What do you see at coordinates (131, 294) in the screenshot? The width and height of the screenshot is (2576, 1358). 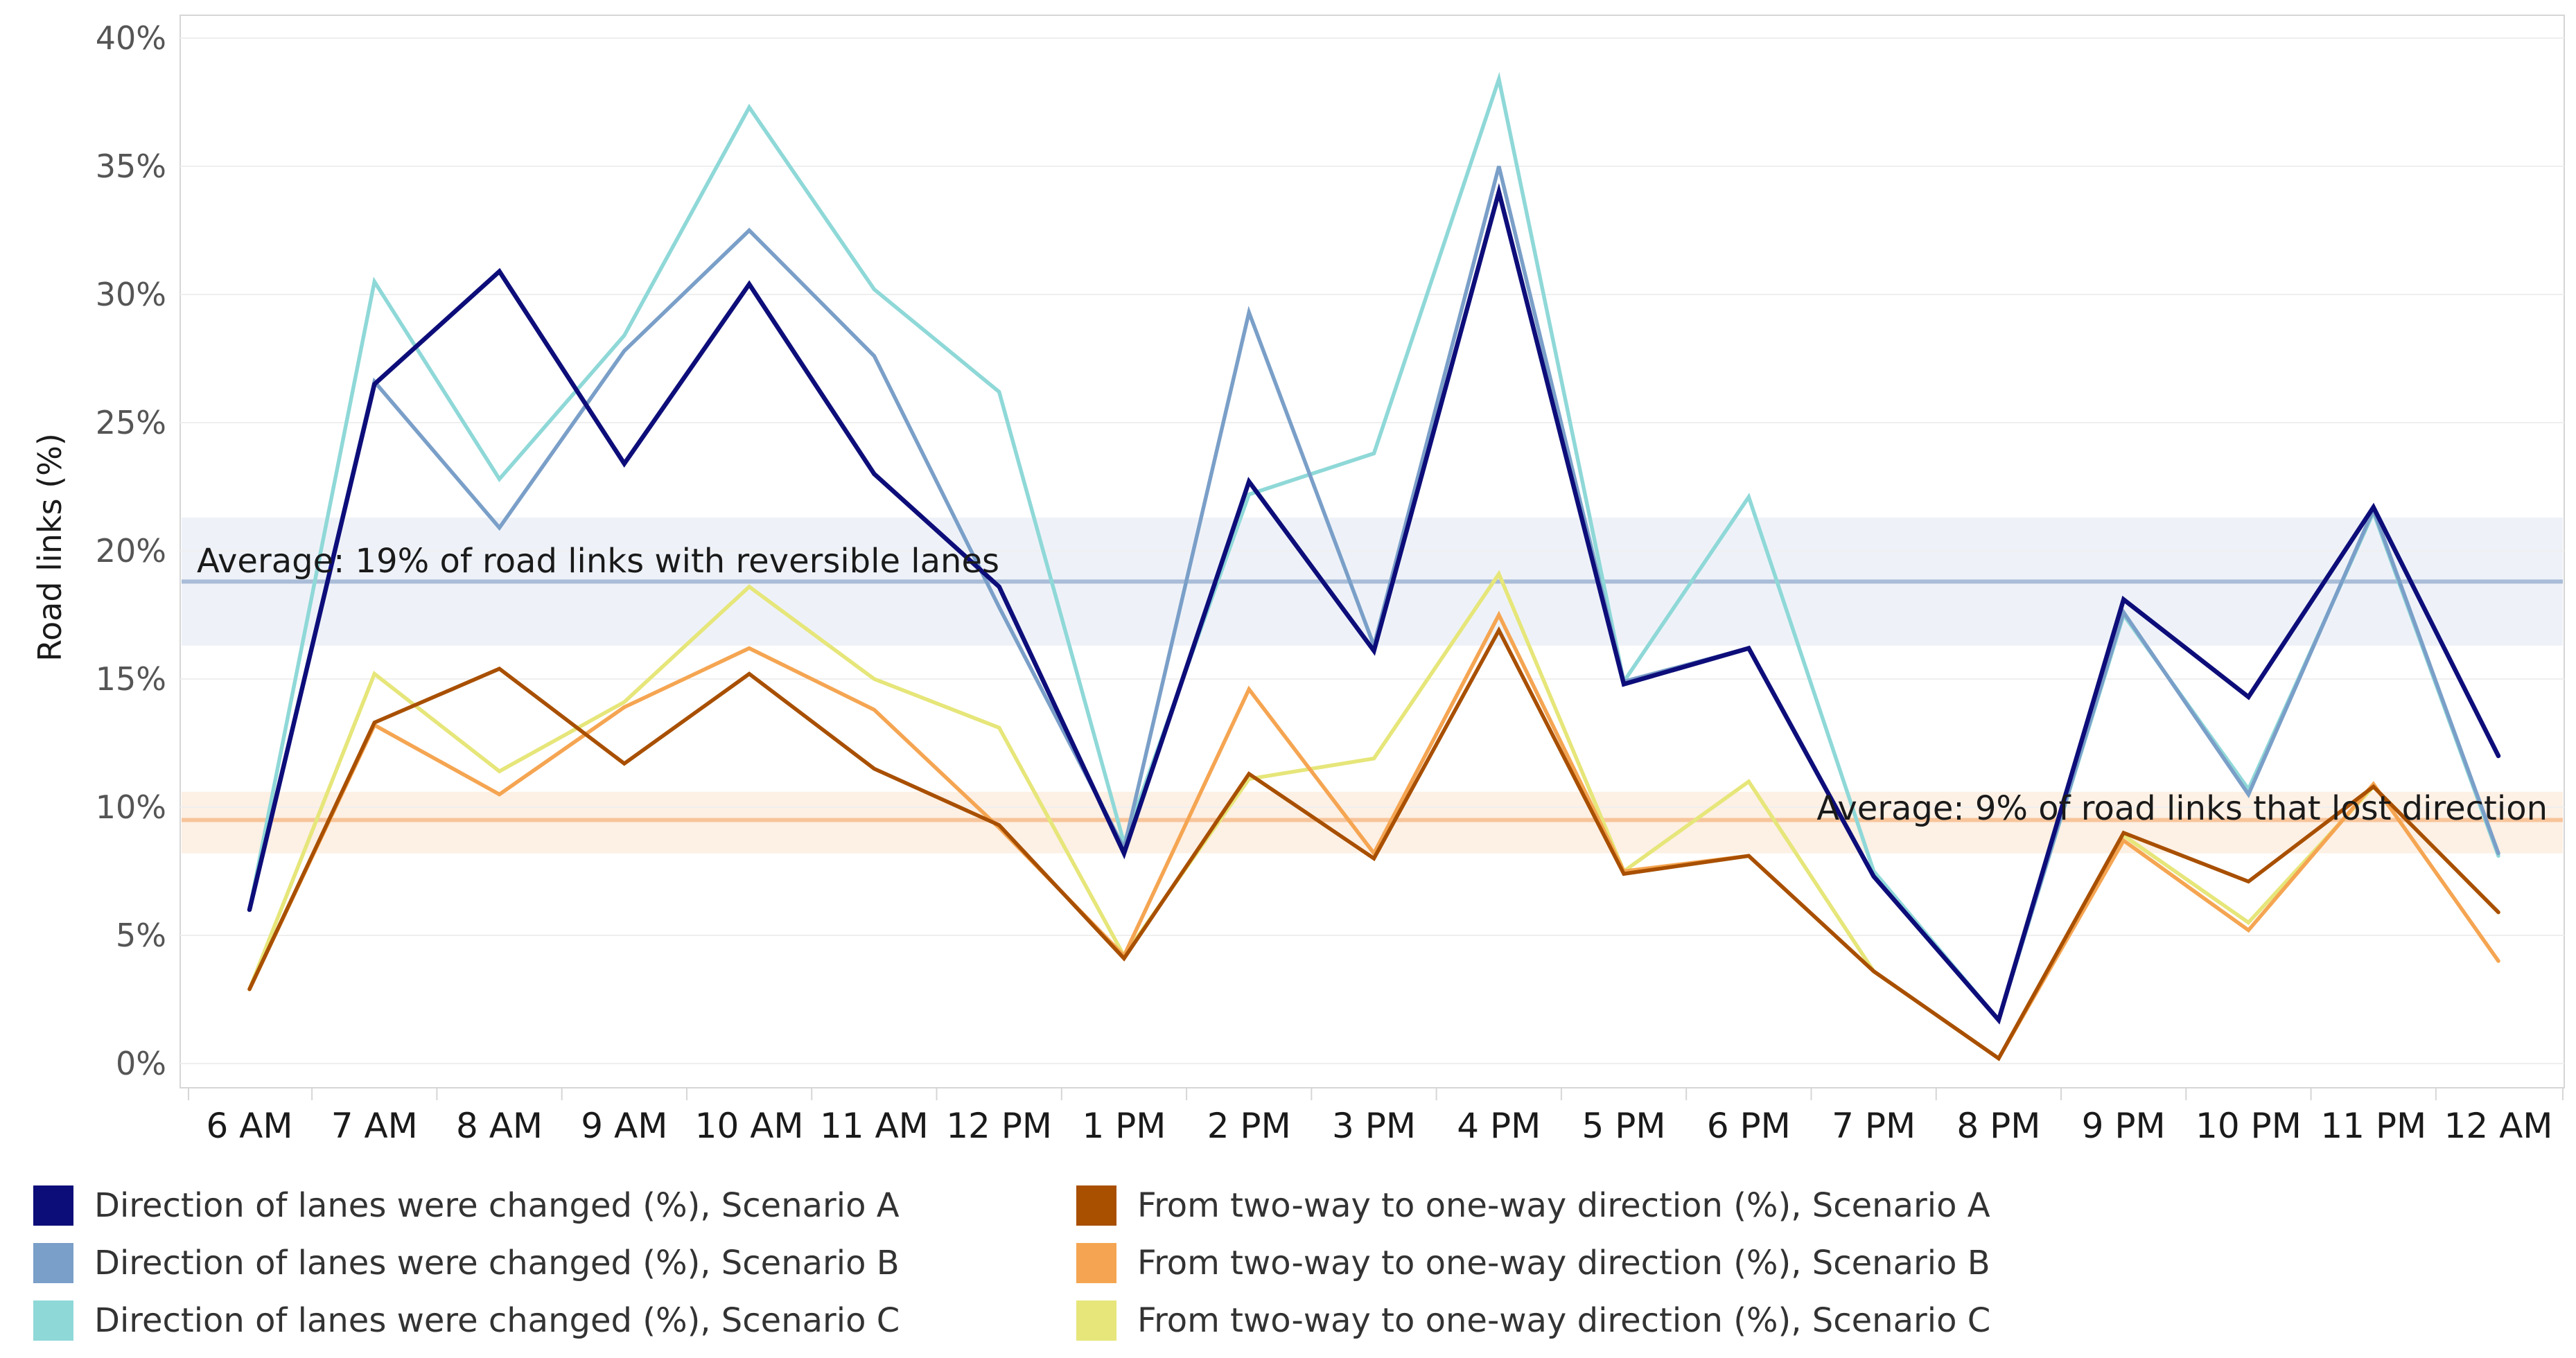 I see `y-tick-label: 30%` at bounding box center [131, 294].